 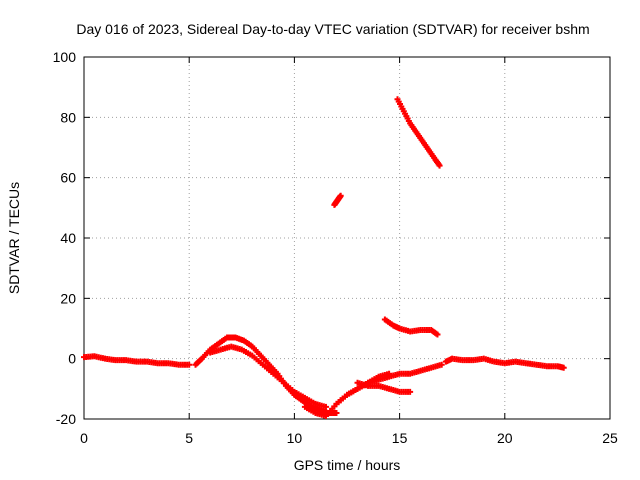 I want to click on x-tick-label: 25, so click(x=610, y=438).